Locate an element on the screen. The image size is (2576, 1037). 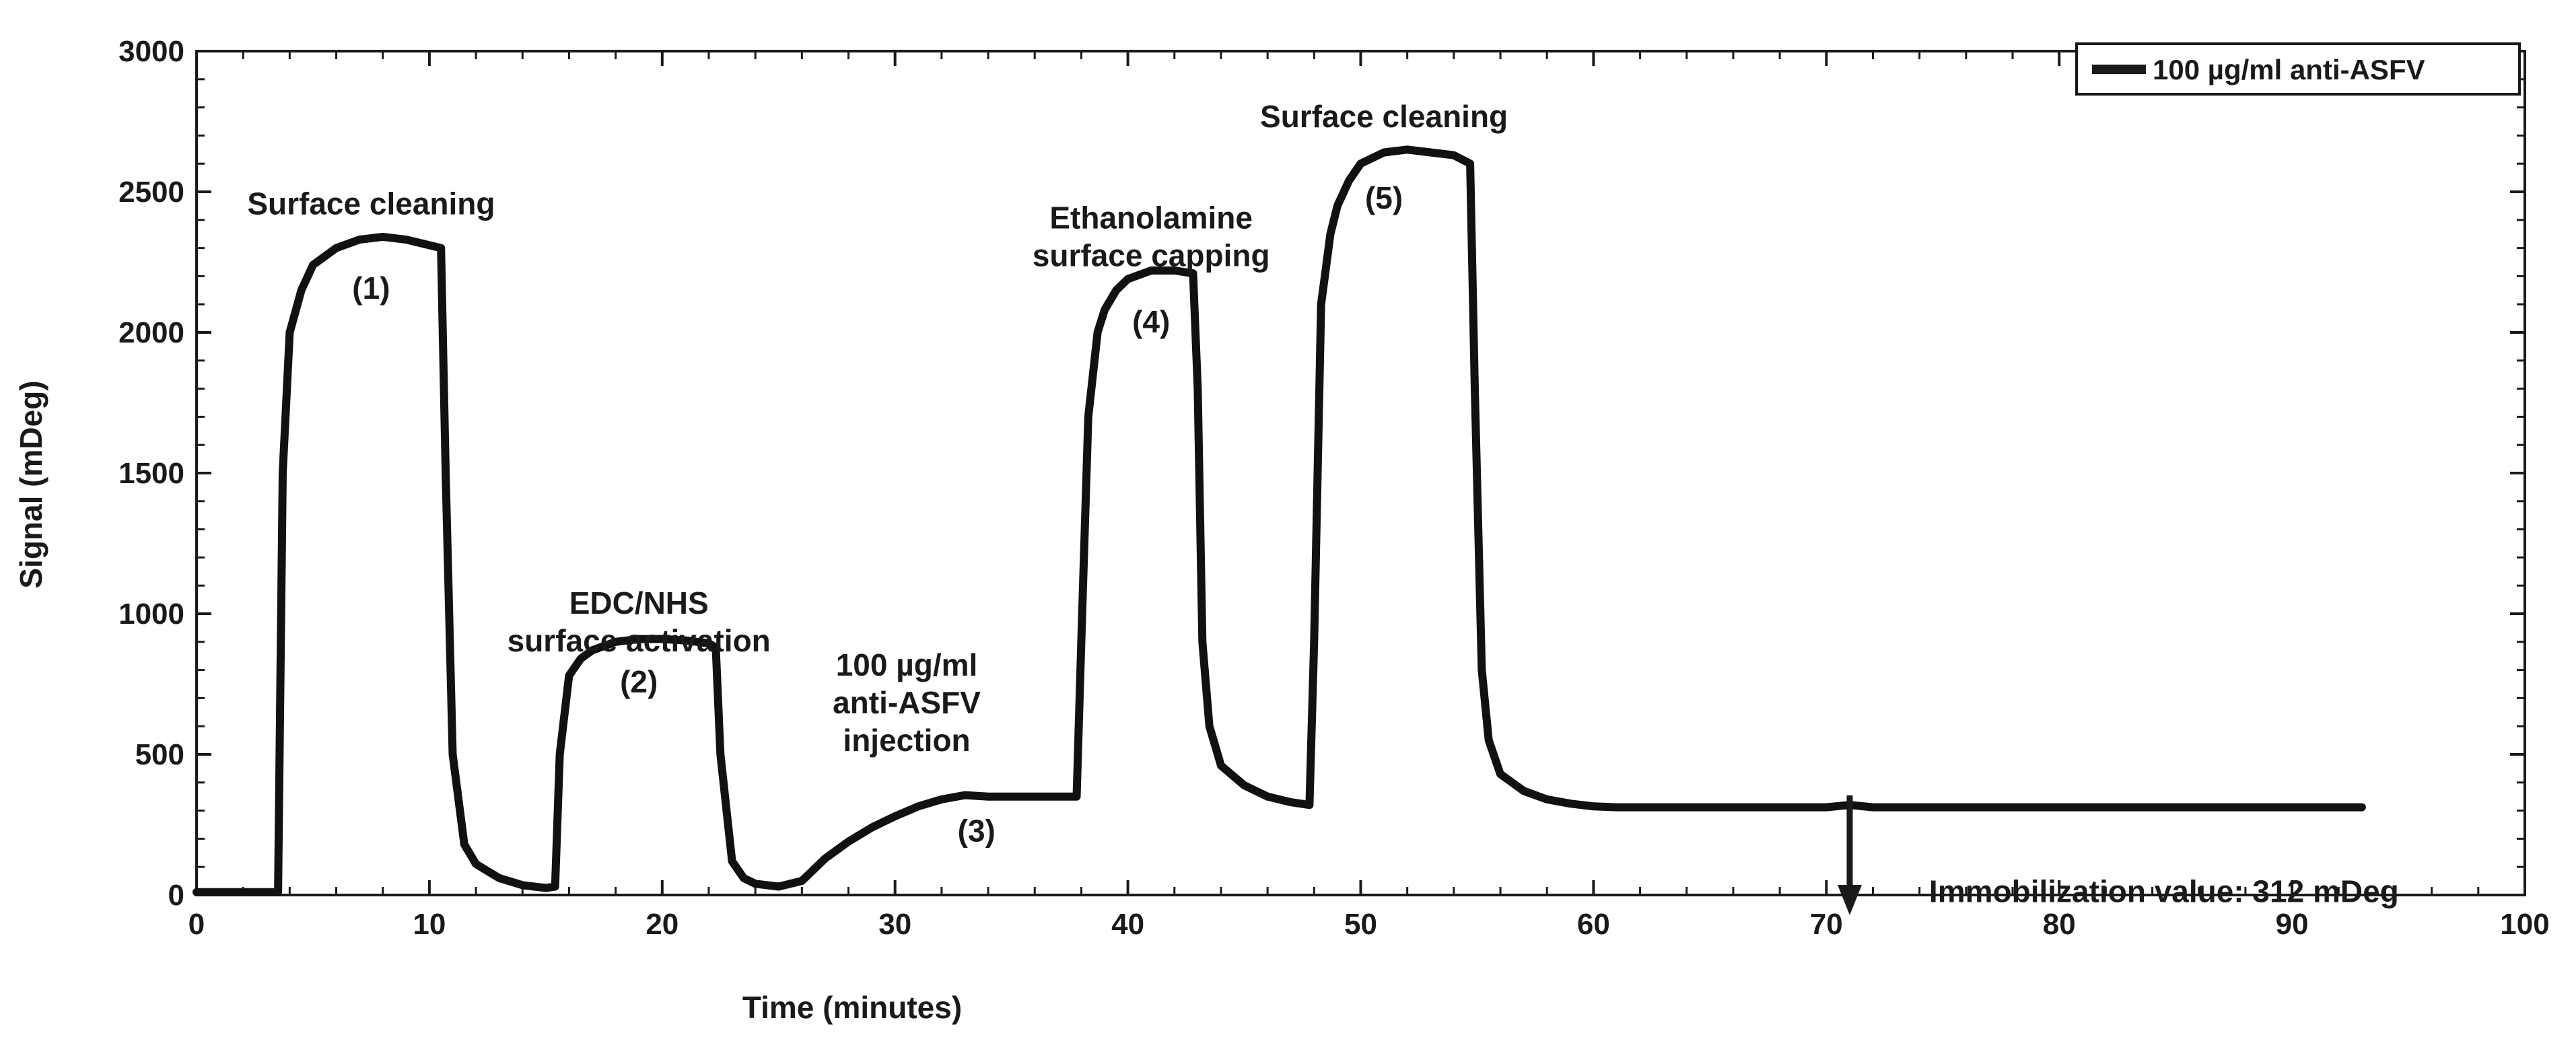
y-axis-title: Signal (mDeg) is located at coordinates (30, 484).